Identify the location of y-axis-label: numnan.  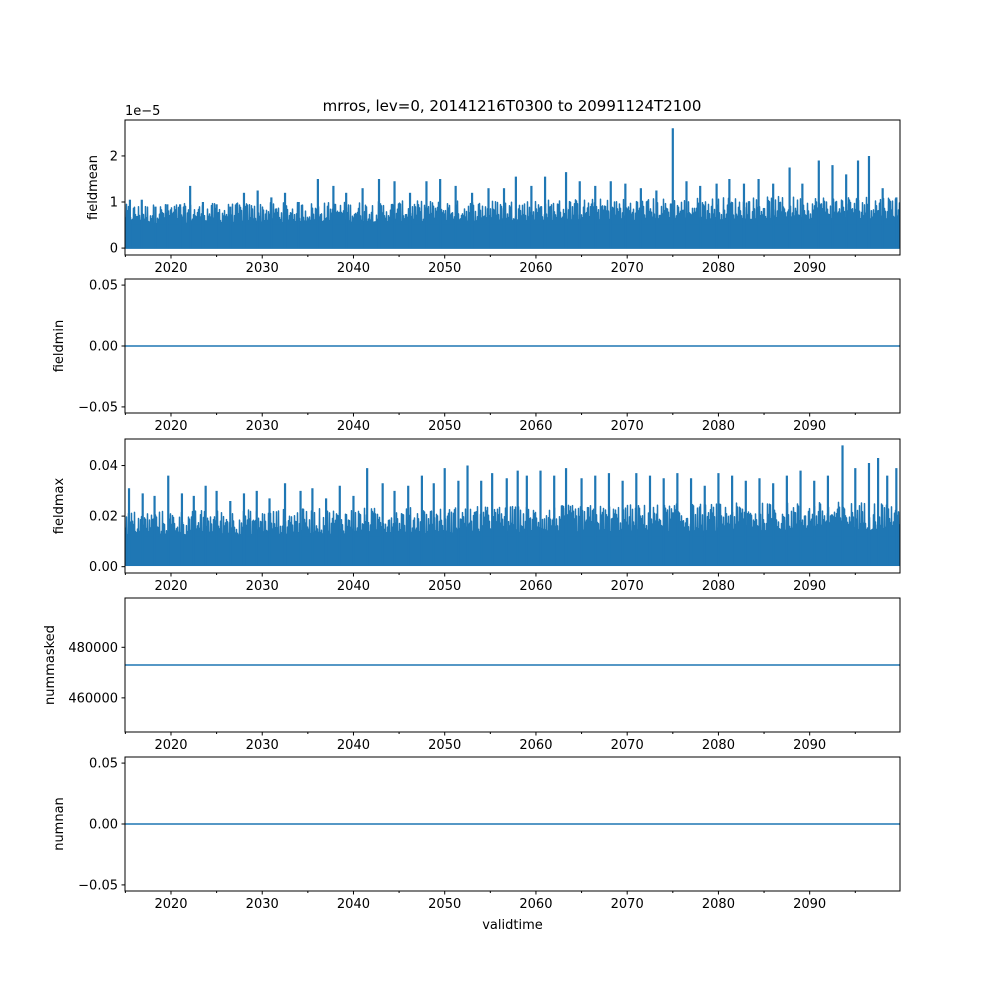
(59, 824).